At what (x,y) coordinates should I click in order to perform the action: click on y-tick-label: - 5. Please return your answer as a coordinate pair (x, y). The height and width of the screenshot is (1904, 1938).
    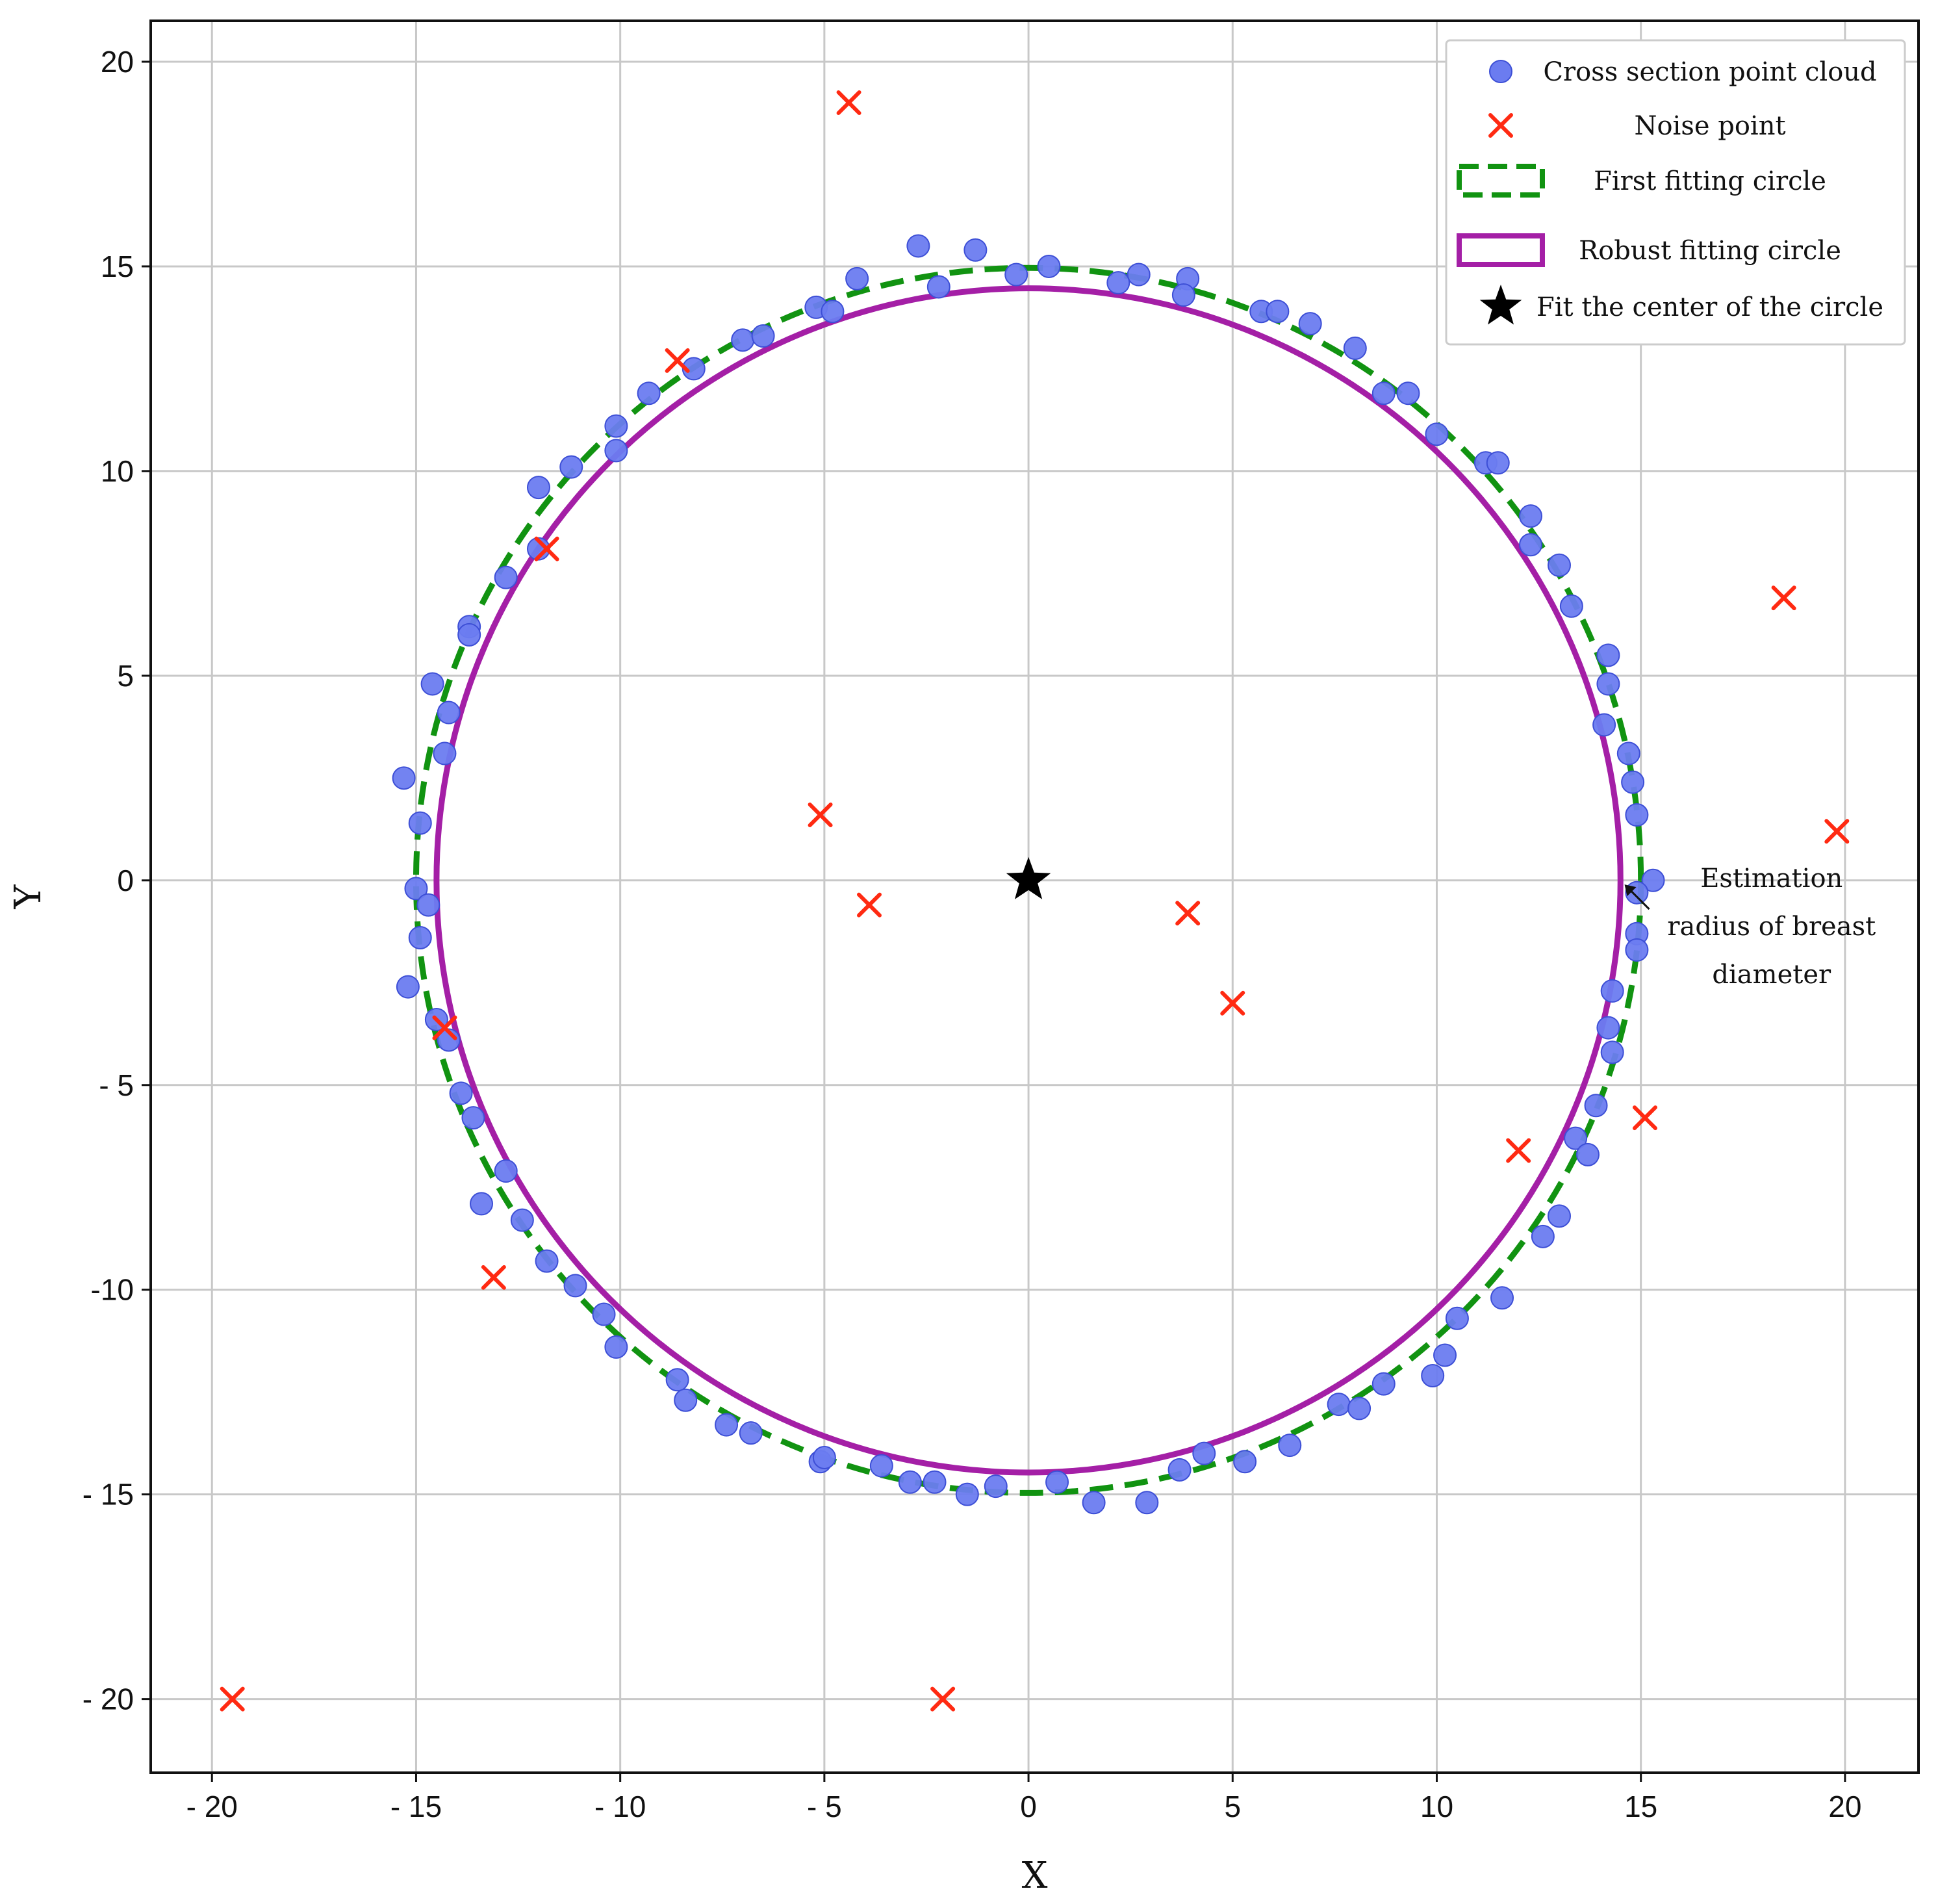
    Looking at the image, I should click on (117, 1085).